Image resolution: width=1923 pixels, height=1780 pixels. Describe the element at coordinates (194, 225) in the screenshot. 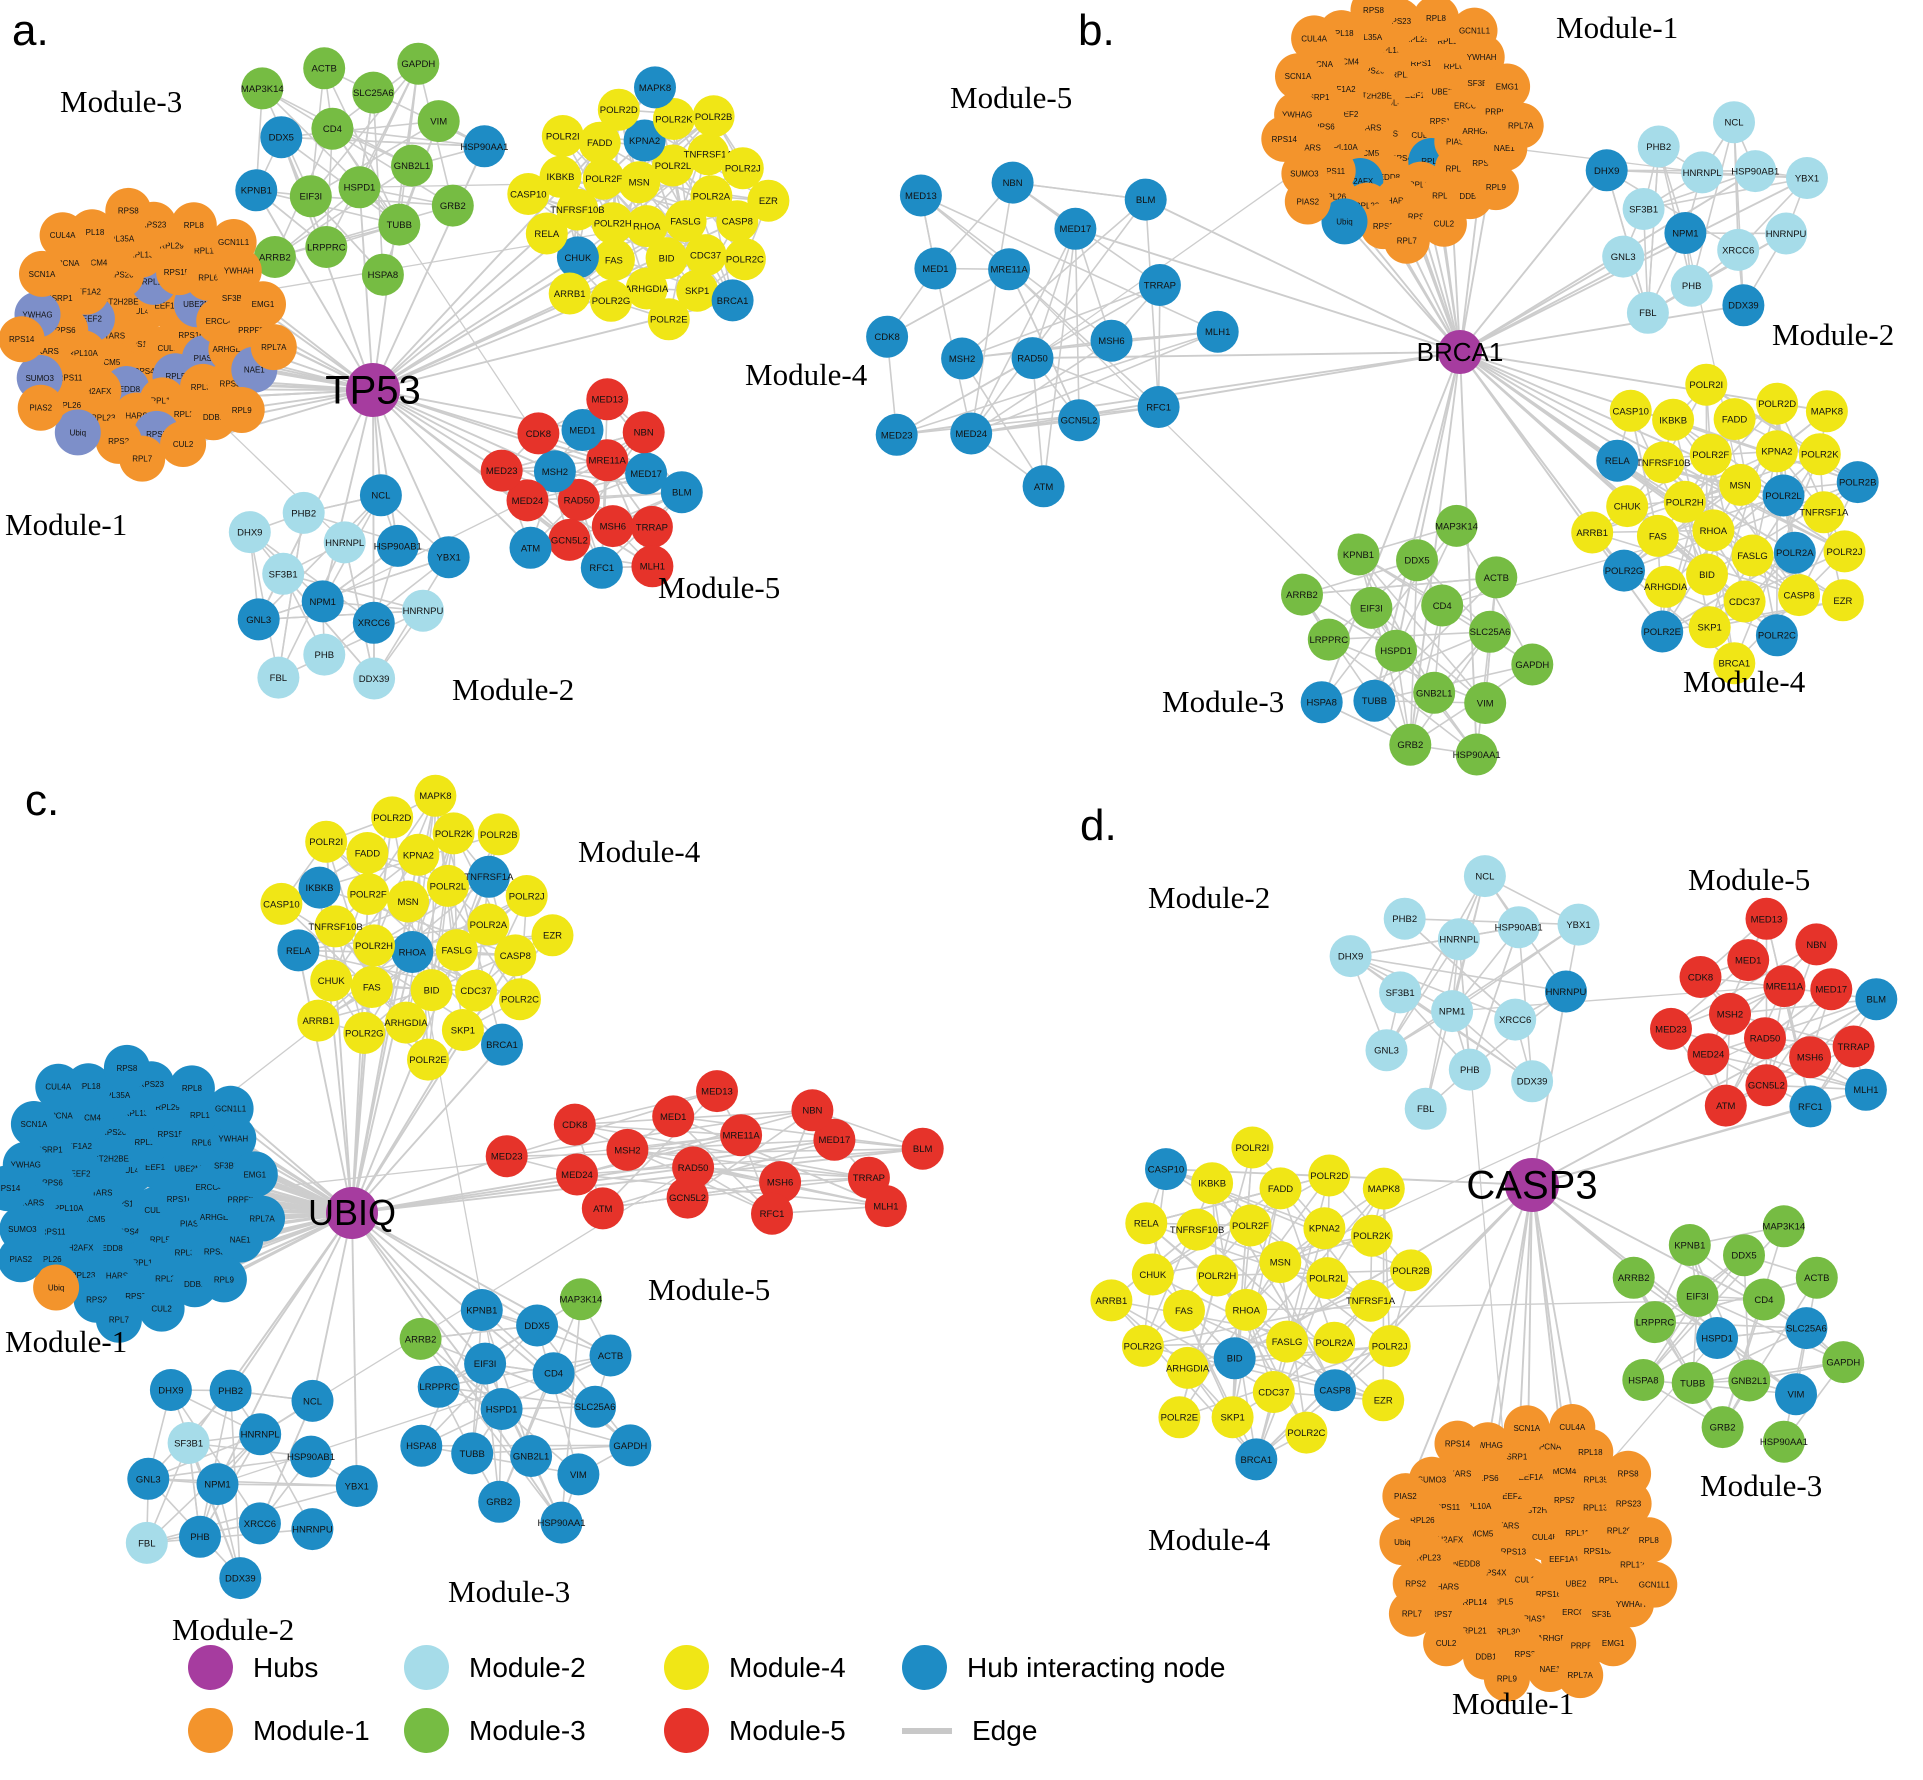

I see `node-label: RPL8` at that location.